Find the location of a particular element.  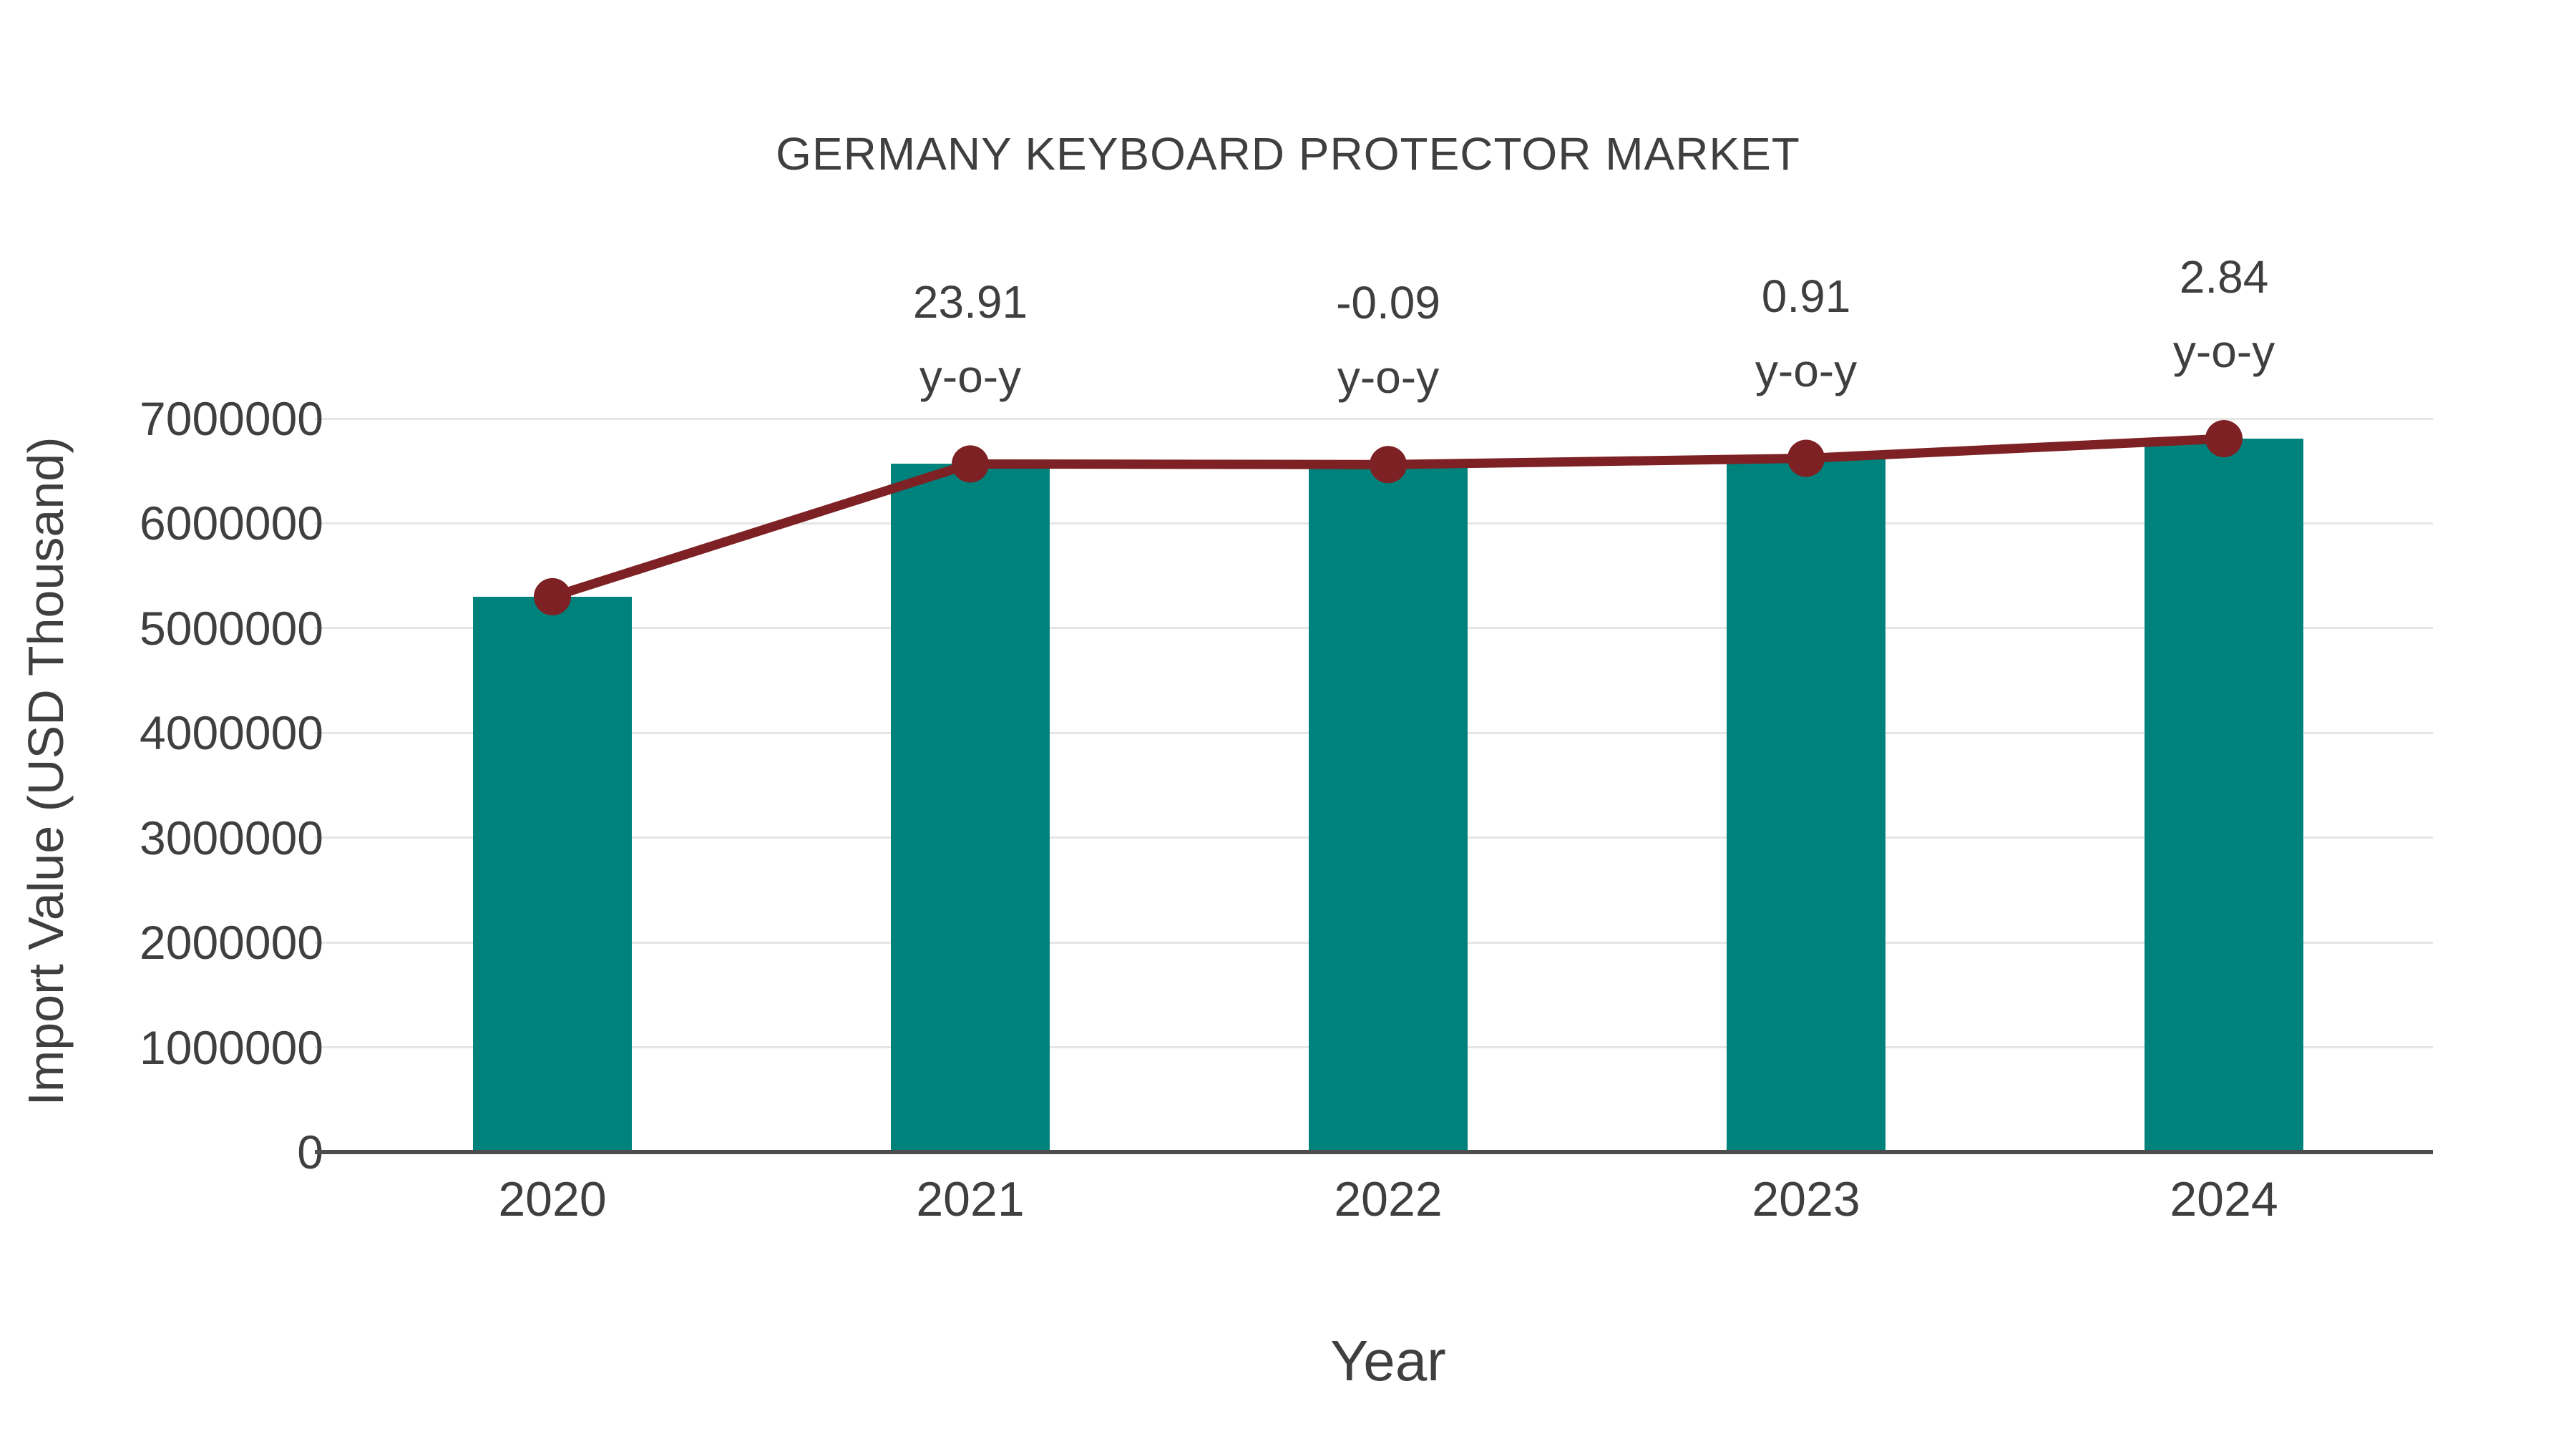

y-tick-label-2000000: 2000000 is located at coordinates (231, 943).